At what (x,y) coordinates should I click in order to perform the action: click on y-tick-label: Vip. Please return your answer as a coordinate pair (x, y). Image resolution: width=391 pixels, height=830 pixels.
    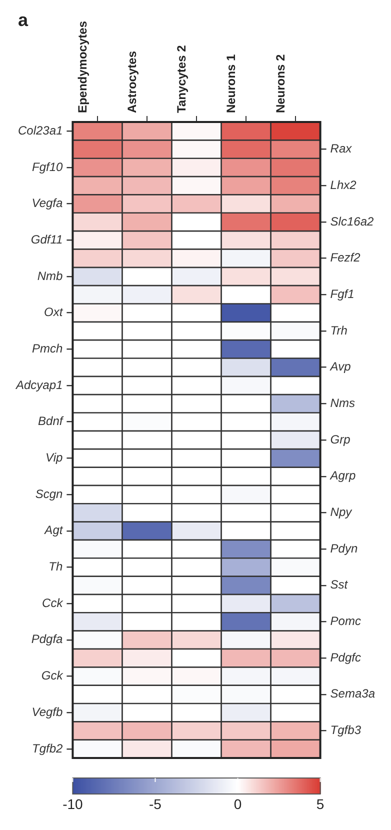
    Looking at the image, I should click on (55, 457).